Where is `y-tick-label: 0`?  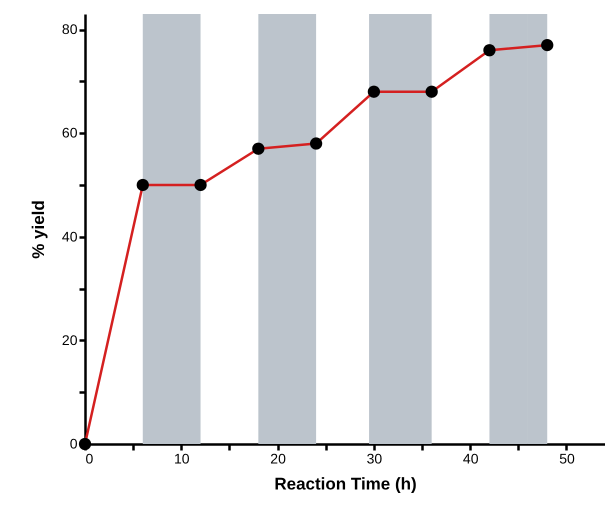 y-tick-label: 0 is located at coordinates (74, 444).